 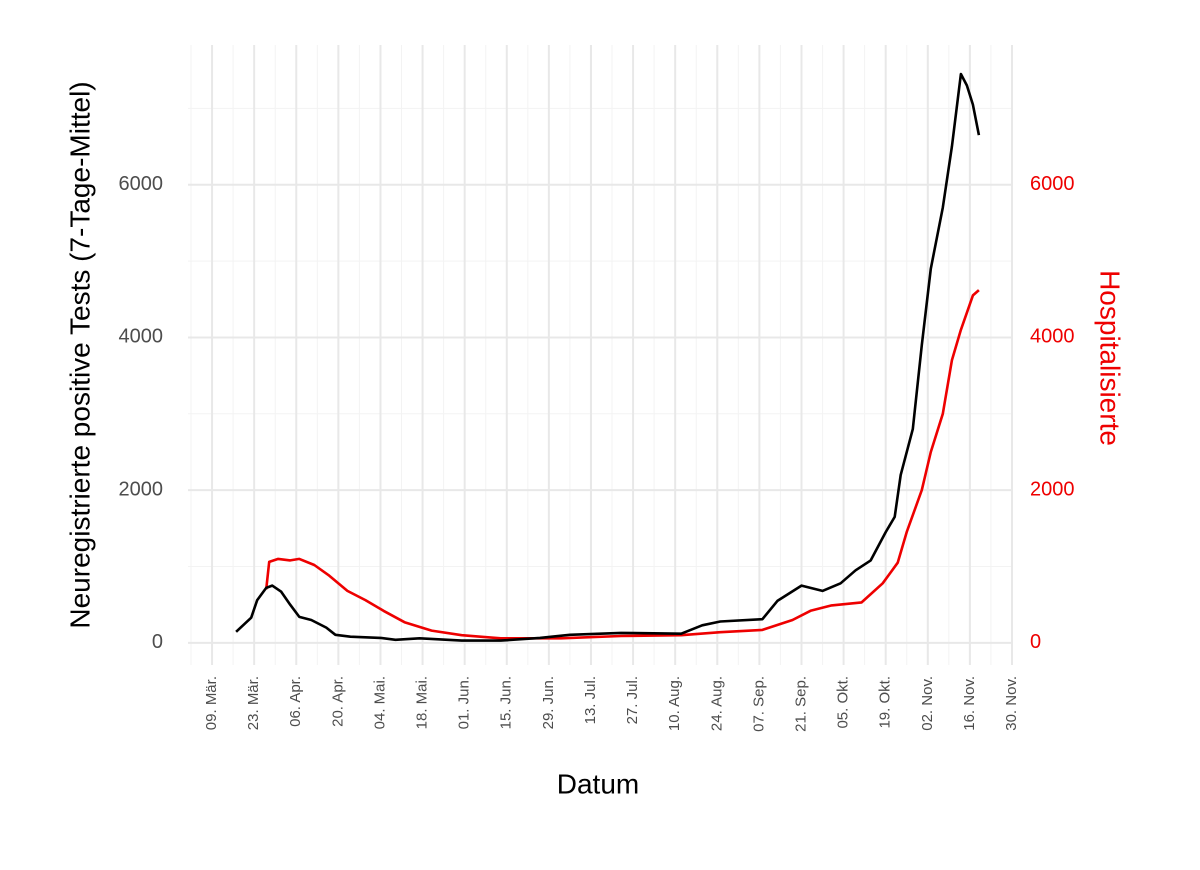 What do you see at coordinates (716, 703) in the screenshot?
I see `x-tick-label: 24. Aug.` at bounding box center [716, 703].